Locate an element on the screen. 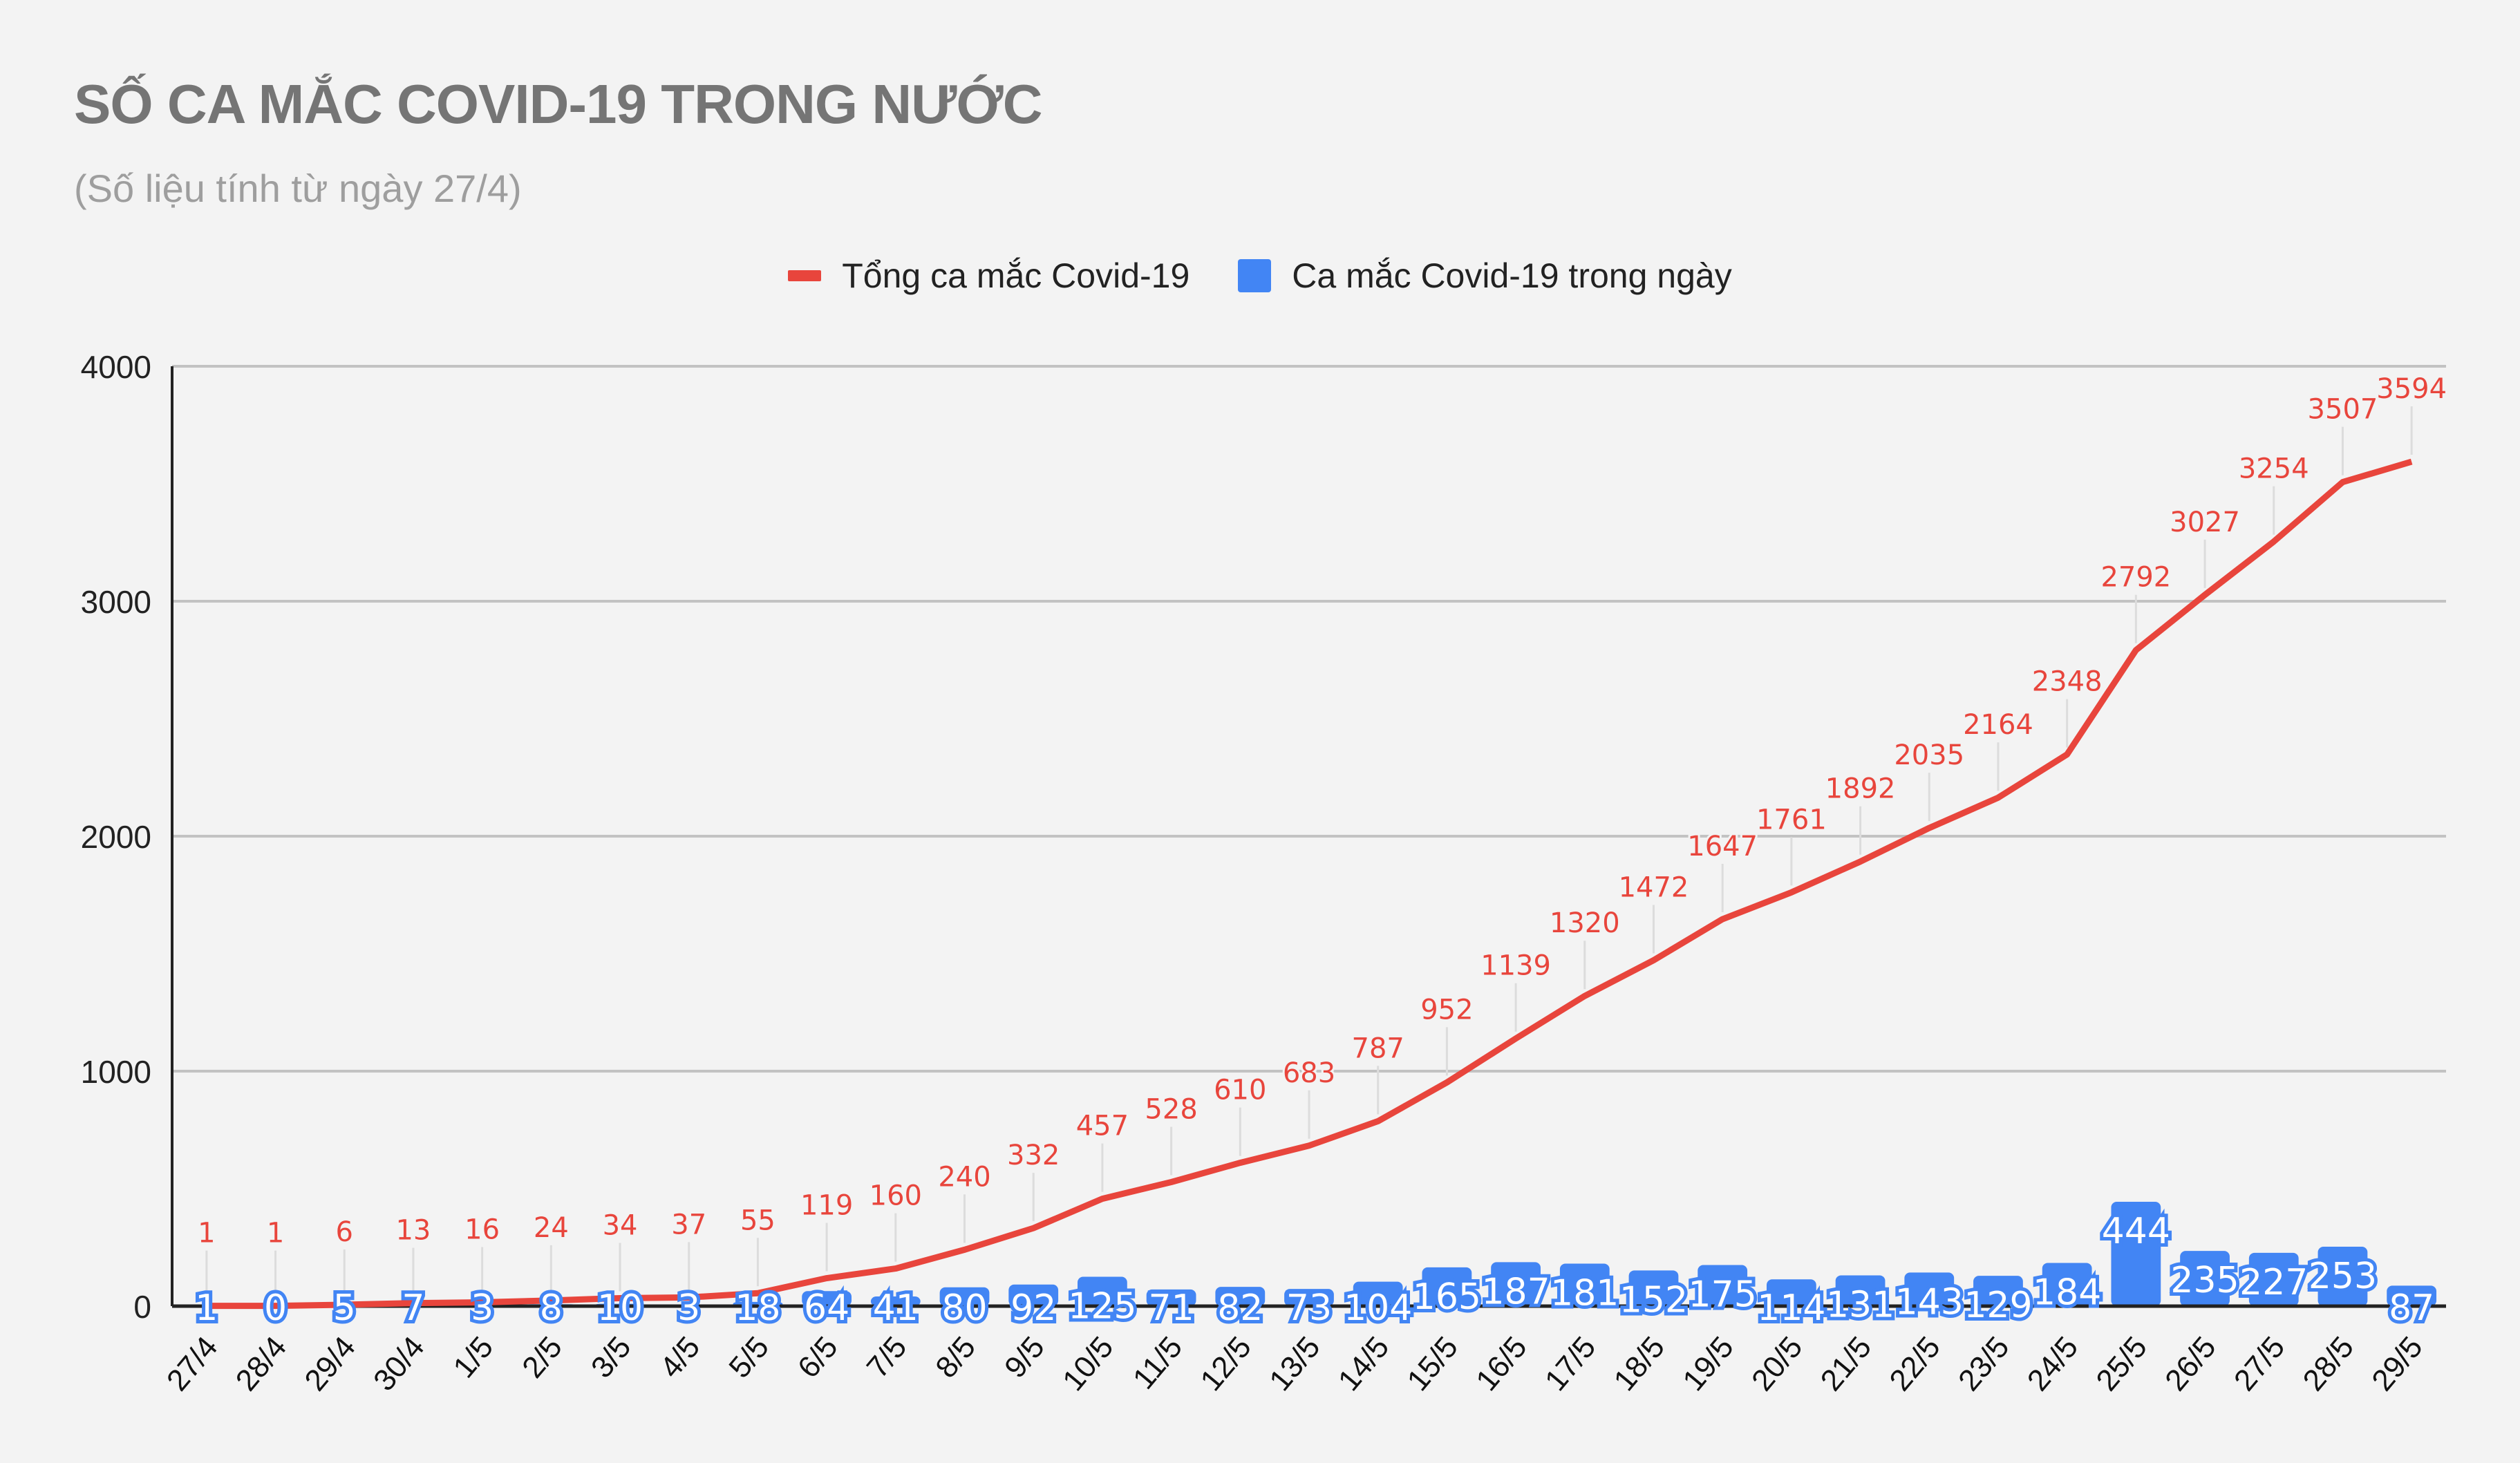 Image resolution: width=2520 pixels, height=1463 pixels. x-tick-label: 18/5 is located at coordinates (1640, 1363).